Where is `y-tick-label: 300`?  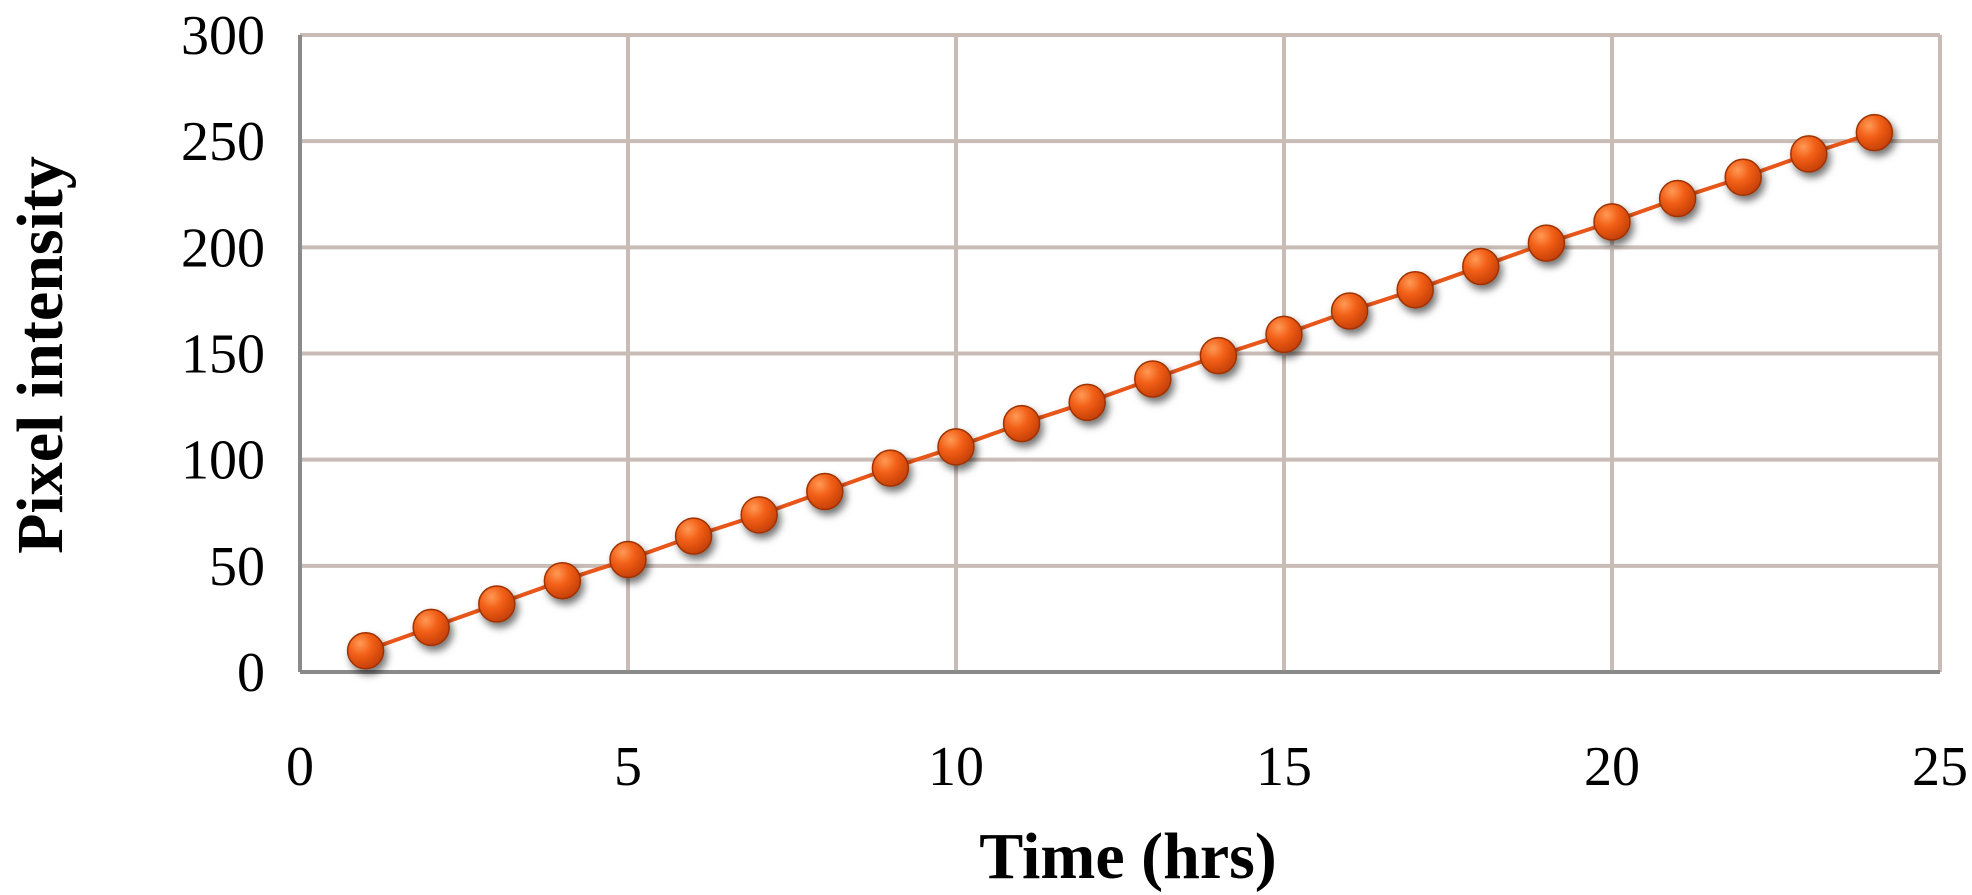 y-tick-label: 300 is located at coordinates (223, 36).